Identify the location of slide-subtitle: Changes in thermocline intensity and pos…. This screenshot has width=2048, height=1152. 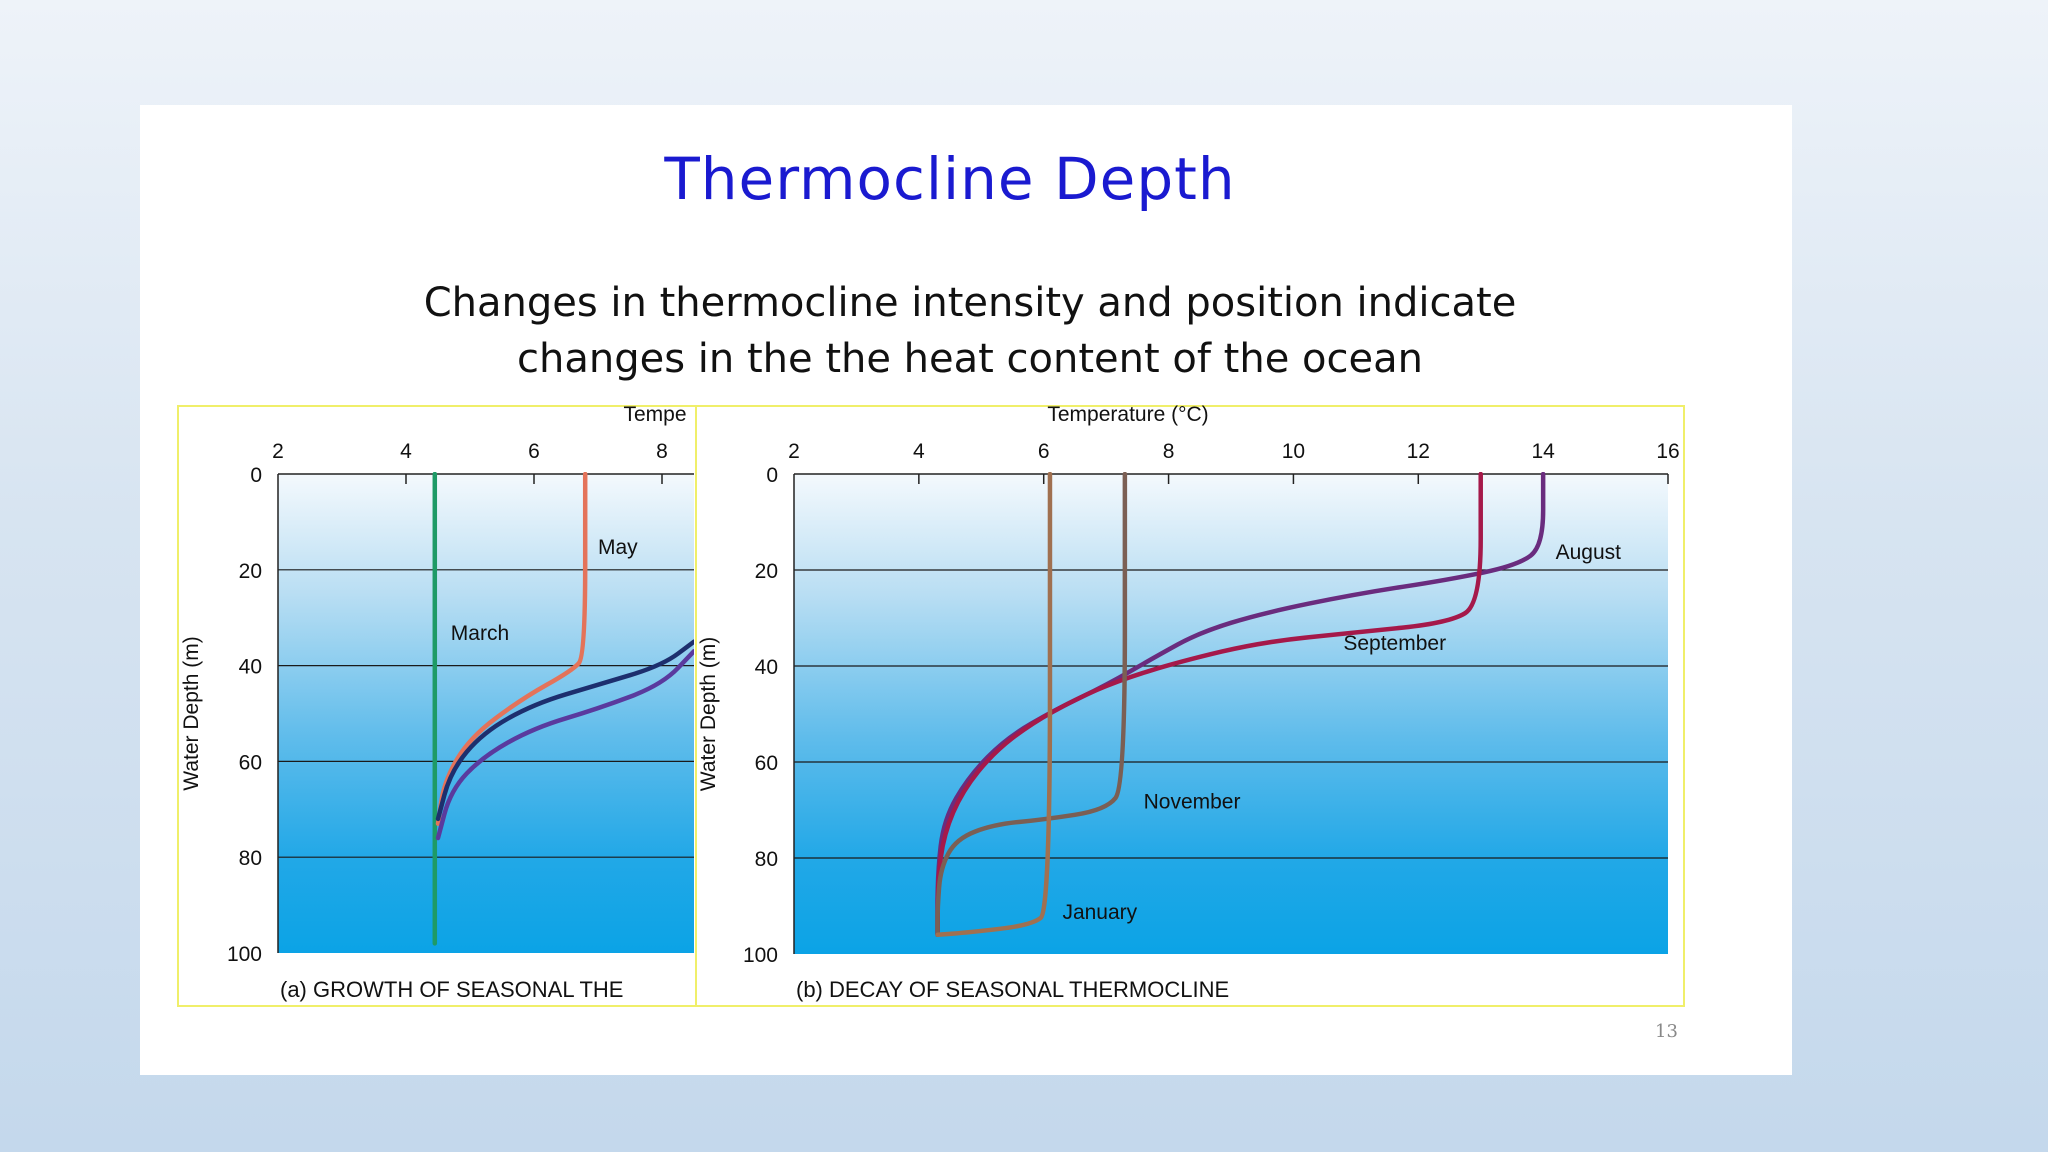
(970, 331).